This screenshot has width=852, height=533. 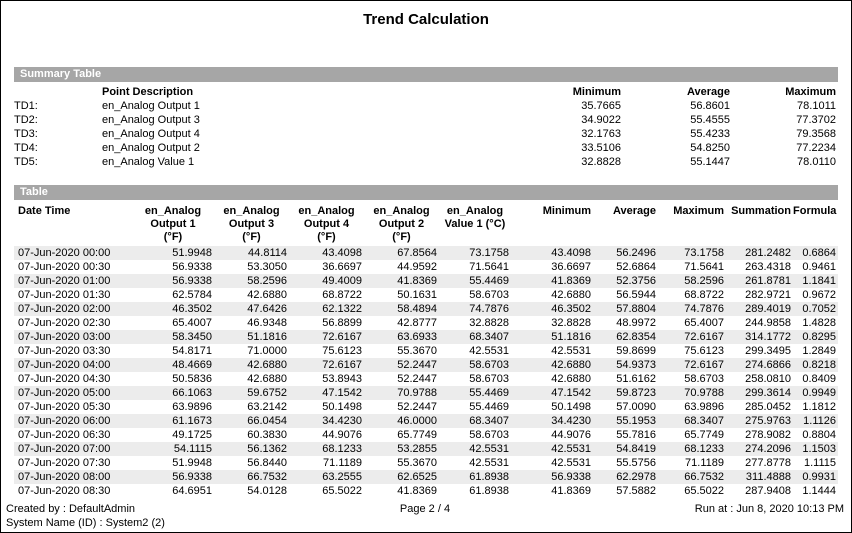 I want to click on cell-date-time: 07-Jun-2020 07:30, so click(x=64, y=463).